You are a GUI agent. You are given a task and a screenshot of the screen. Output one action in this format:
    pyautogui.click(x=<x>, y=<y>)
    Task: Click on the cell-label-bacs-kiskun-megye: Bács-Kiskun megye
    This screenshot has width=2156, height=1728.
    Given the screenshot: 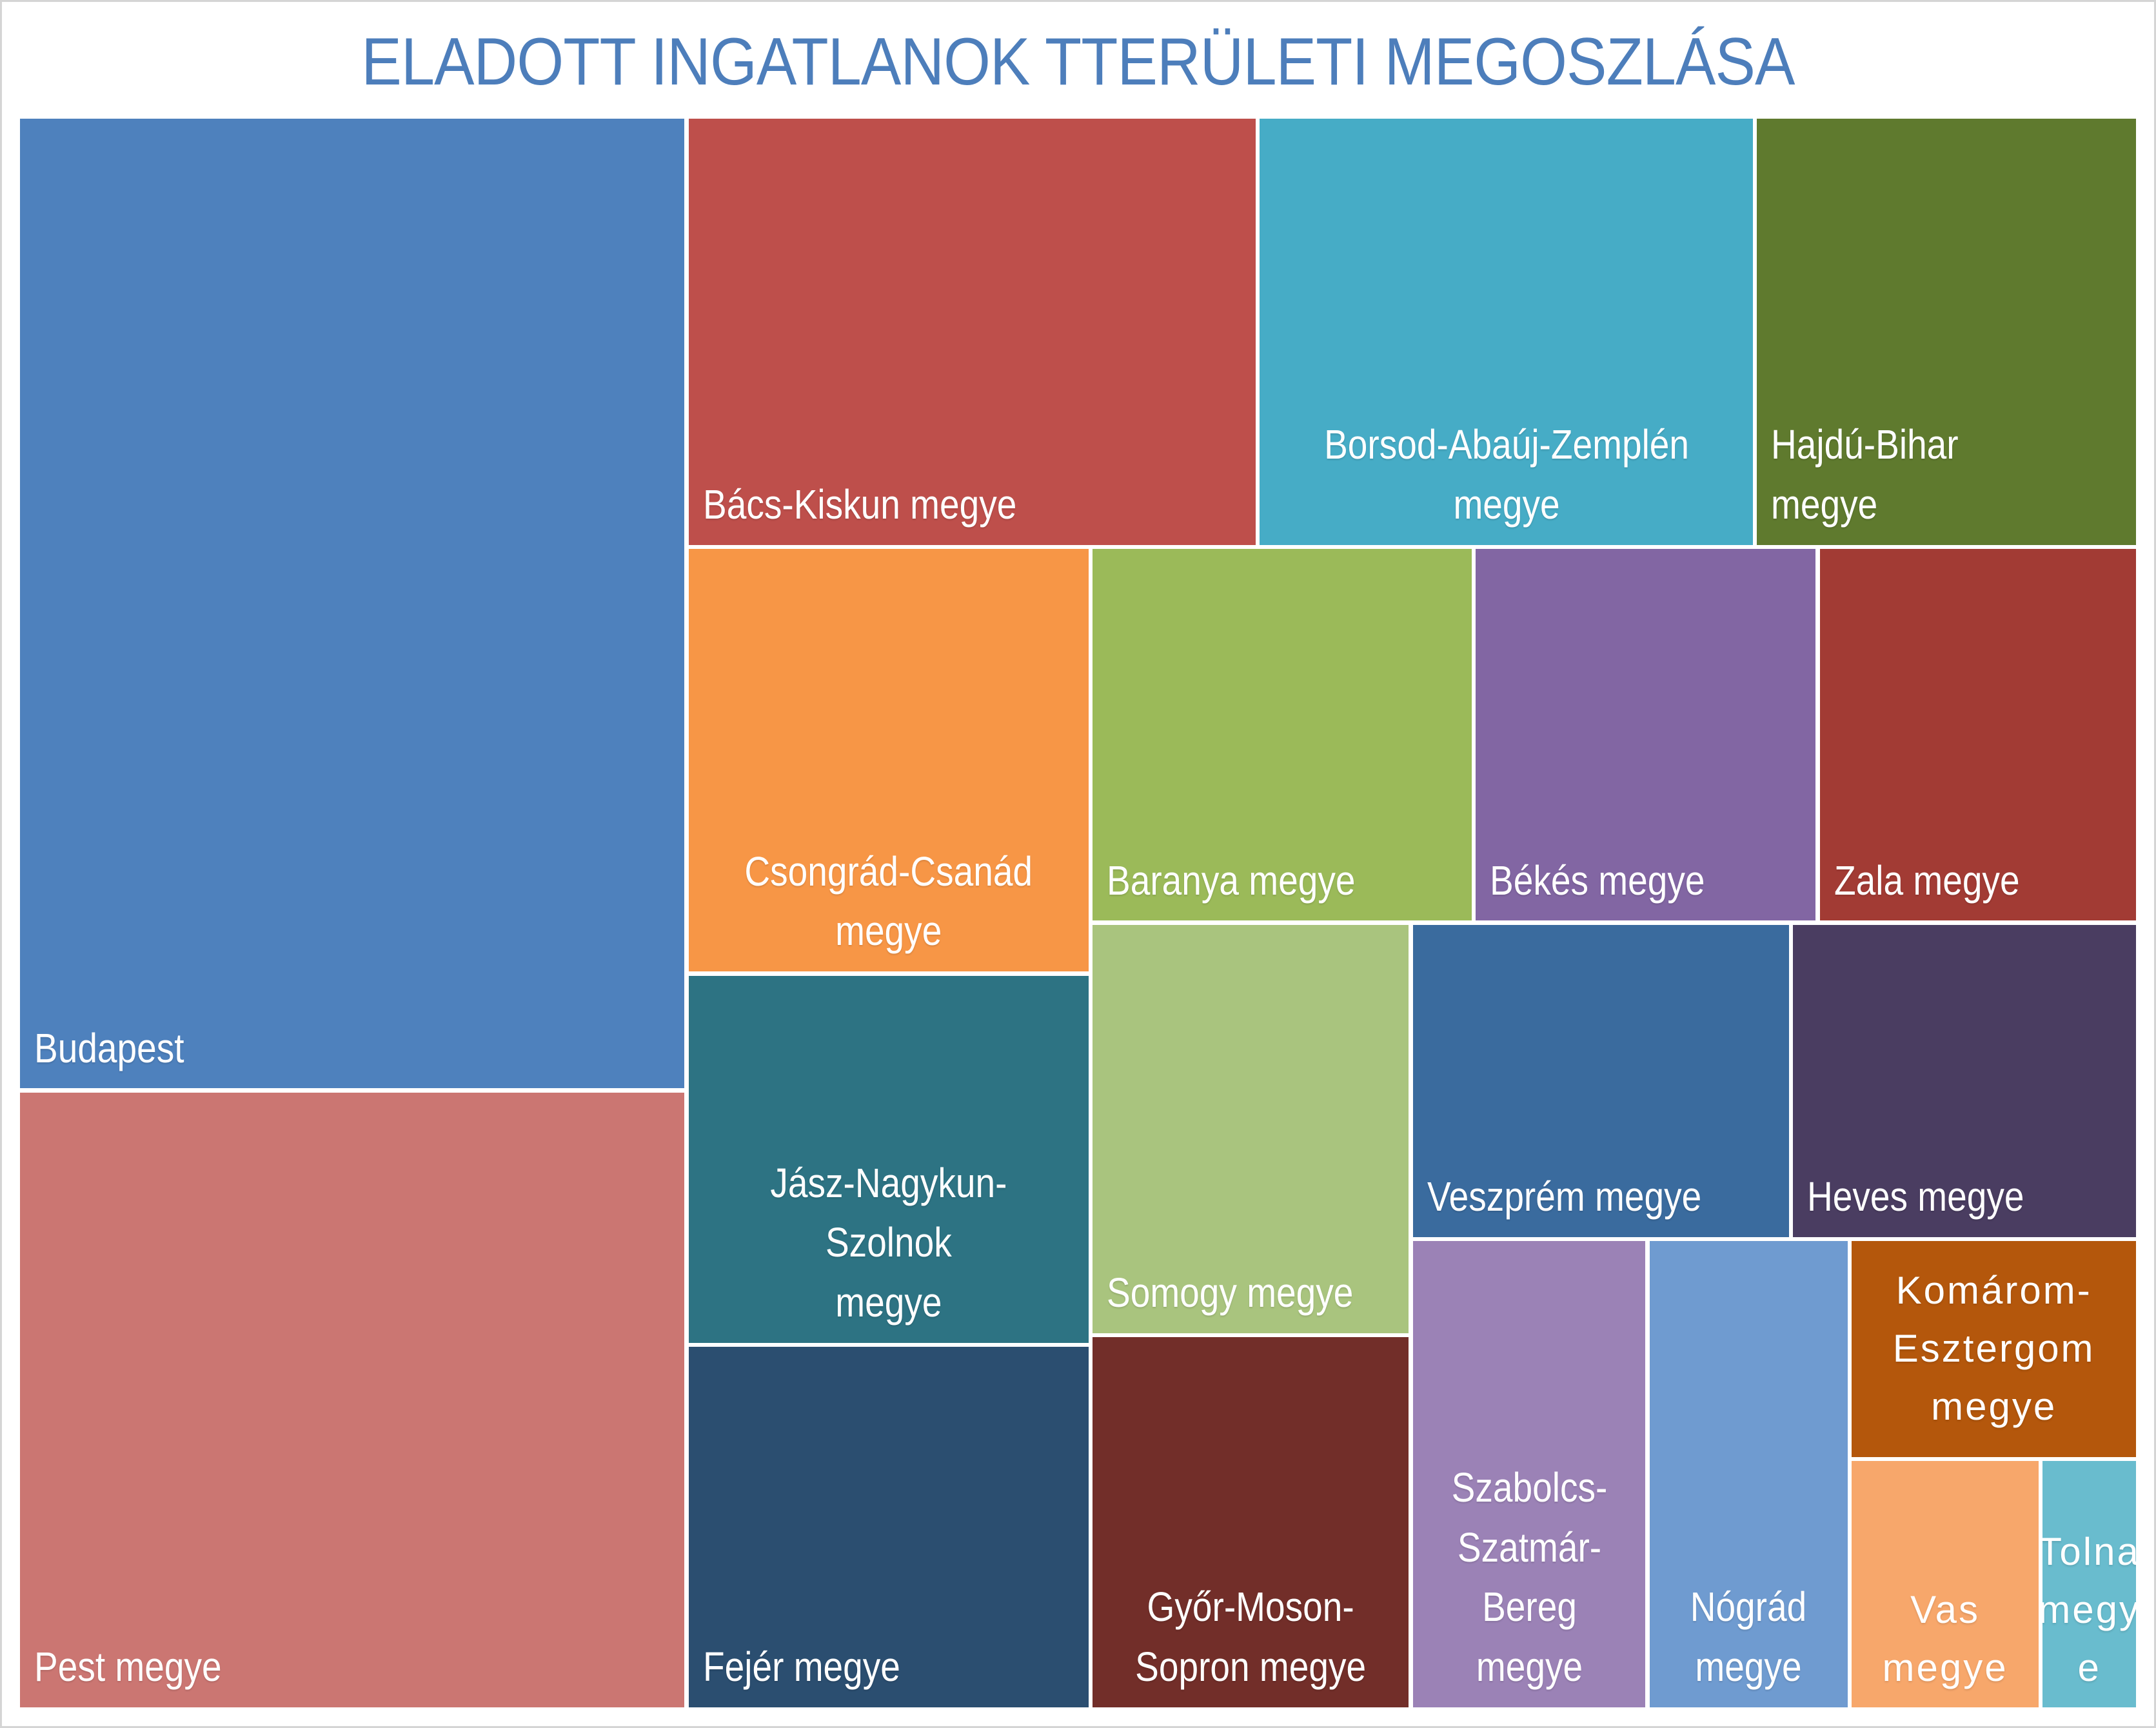 What is the action you would take?
    pyautogui.click(x=859, y=505)
    